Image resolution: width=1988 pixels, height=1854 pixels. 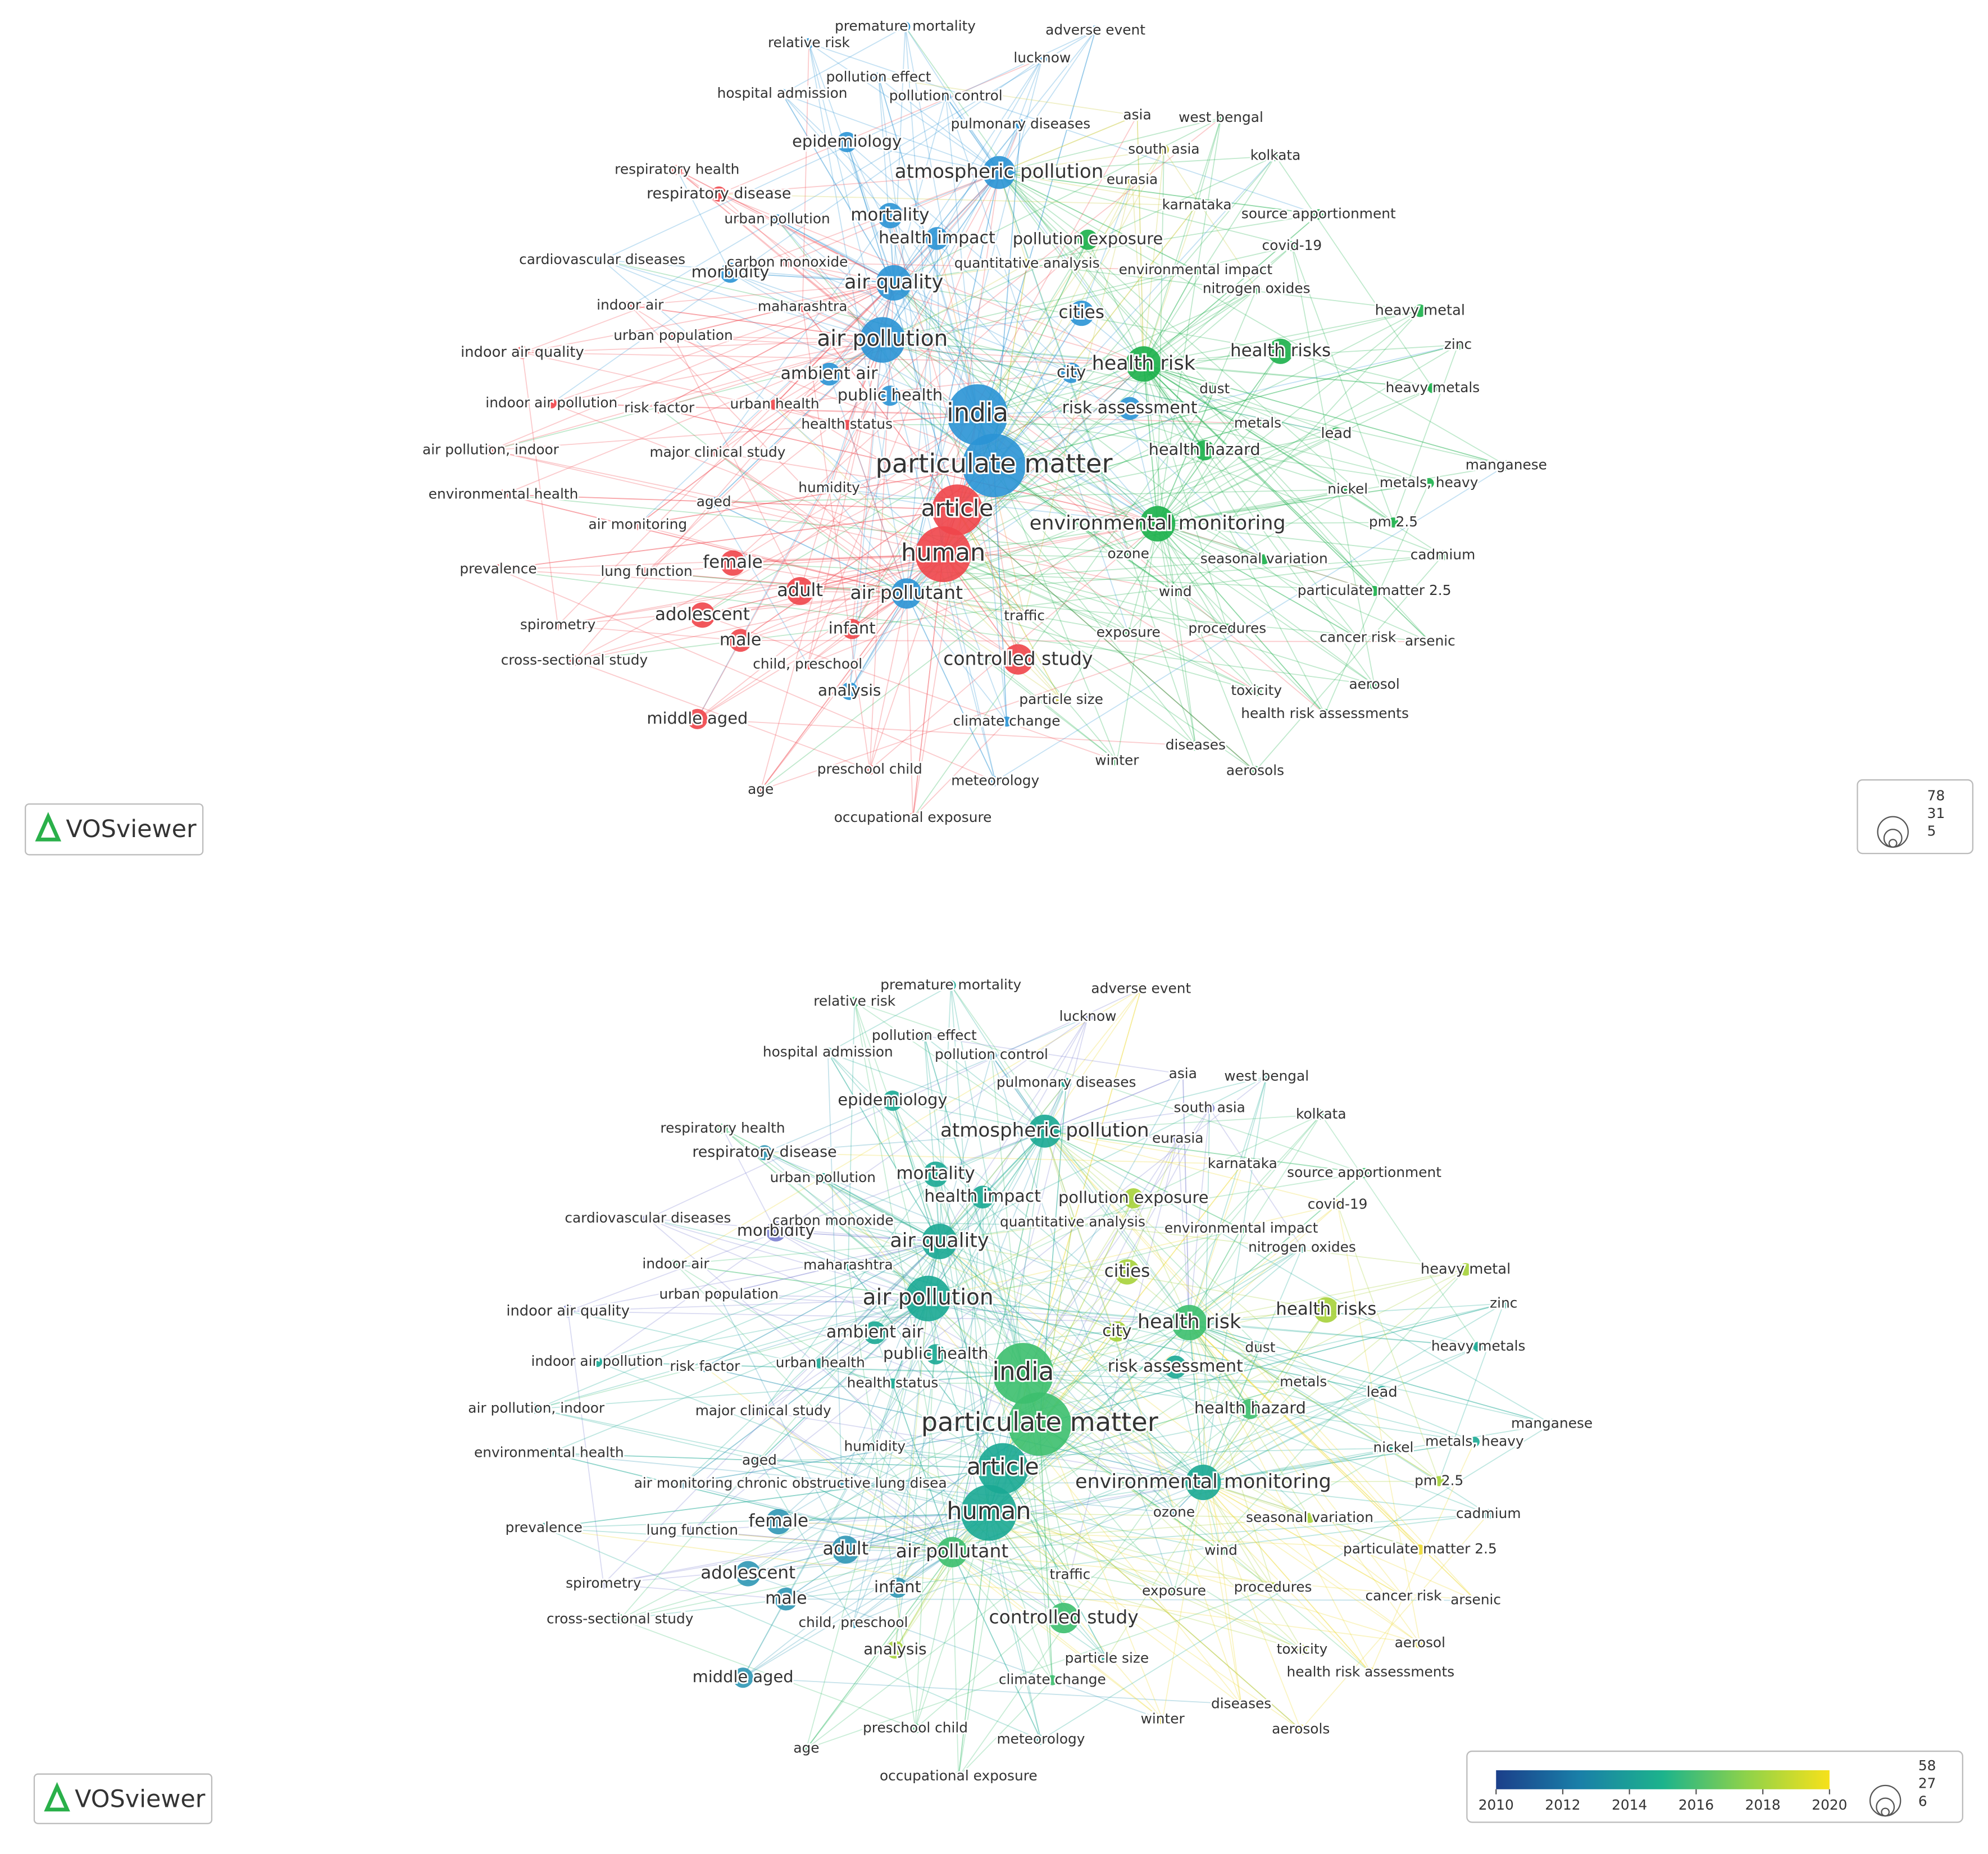 What do you see at coordinates (132, 829) in the screenshot?
I see `logo-text: VOSviewer` at bounding box center [132, 829].